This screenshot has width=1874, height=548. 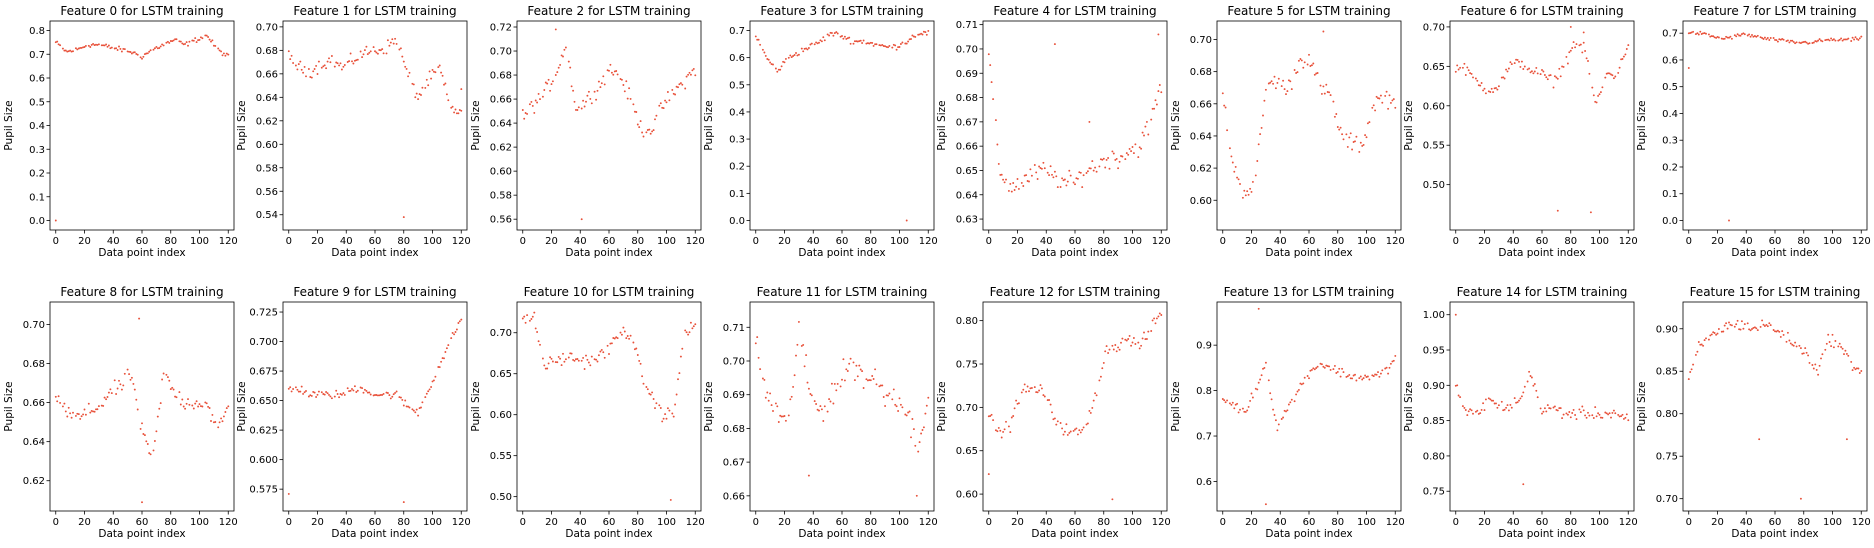 What do you see at coordinates (608, 534) in the screenshot?
I see `x-axis-label: Data point index` at bounding box center [608, 534].